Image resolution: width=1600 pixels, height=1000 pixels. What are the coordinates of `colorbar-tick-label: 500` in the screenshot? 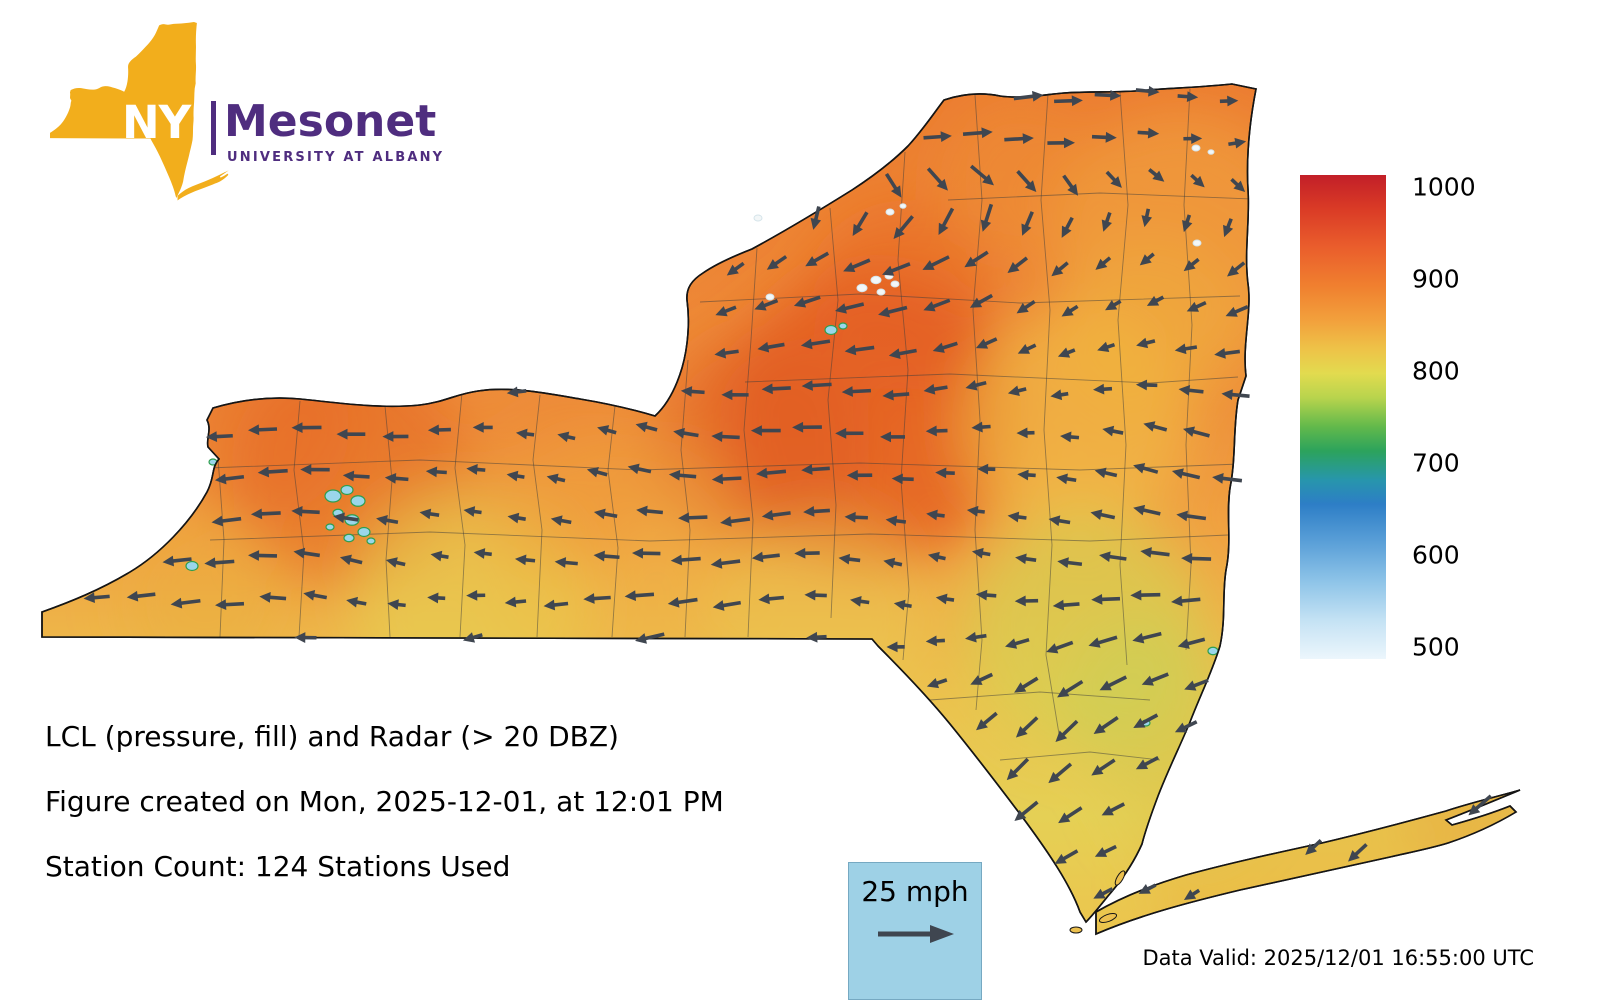 It's located at (1436, 647).